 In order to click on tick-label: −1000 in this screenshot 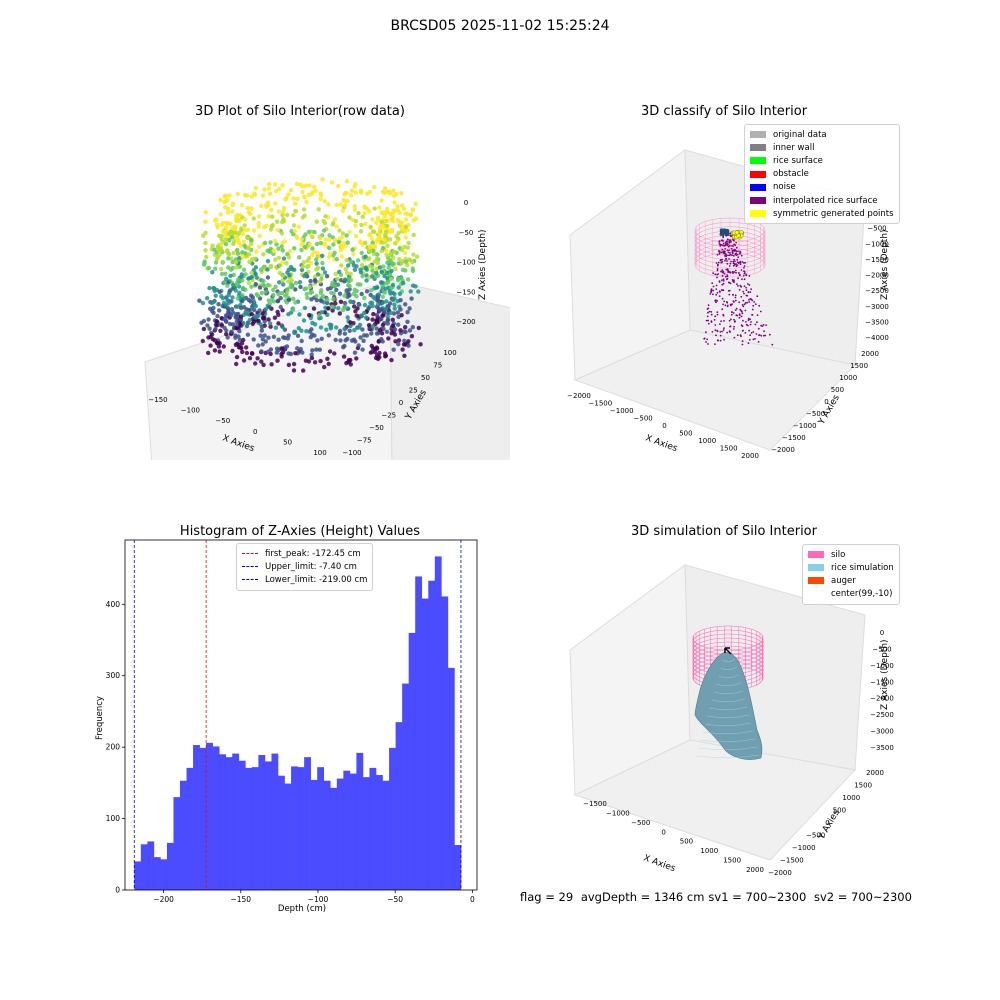, I will do `click(882, 666)`.